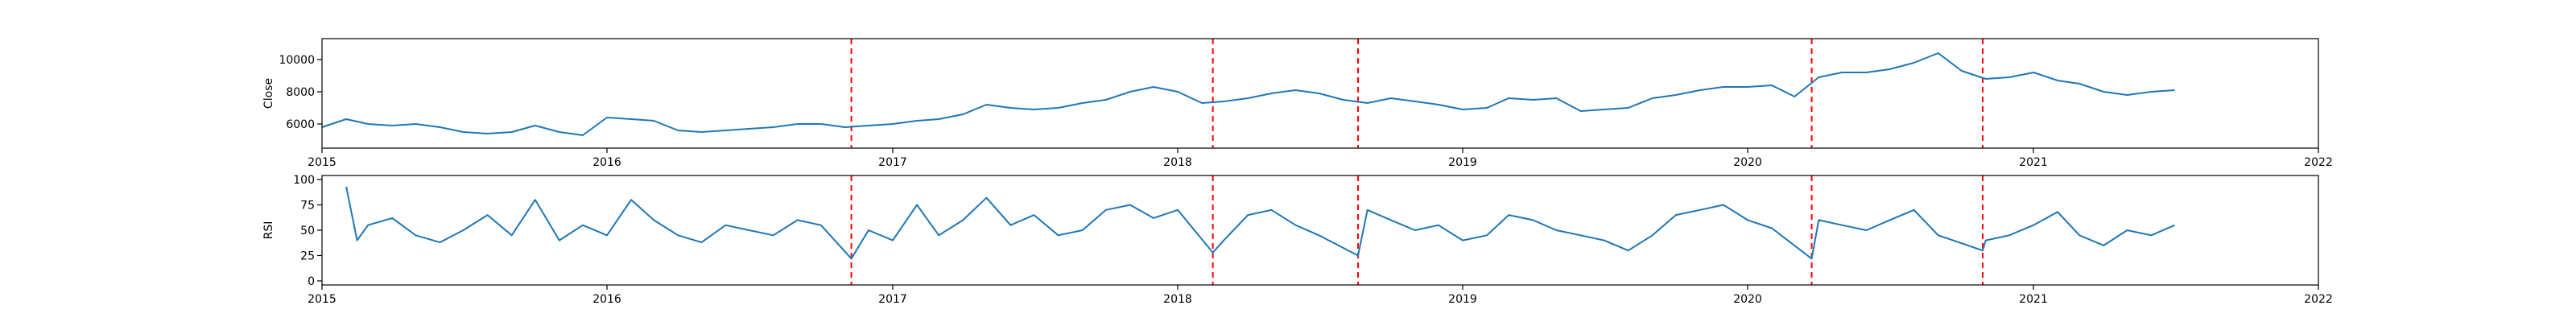  I want to click on rsi-x-tick-label-5: 2020, so click(1747, 299).